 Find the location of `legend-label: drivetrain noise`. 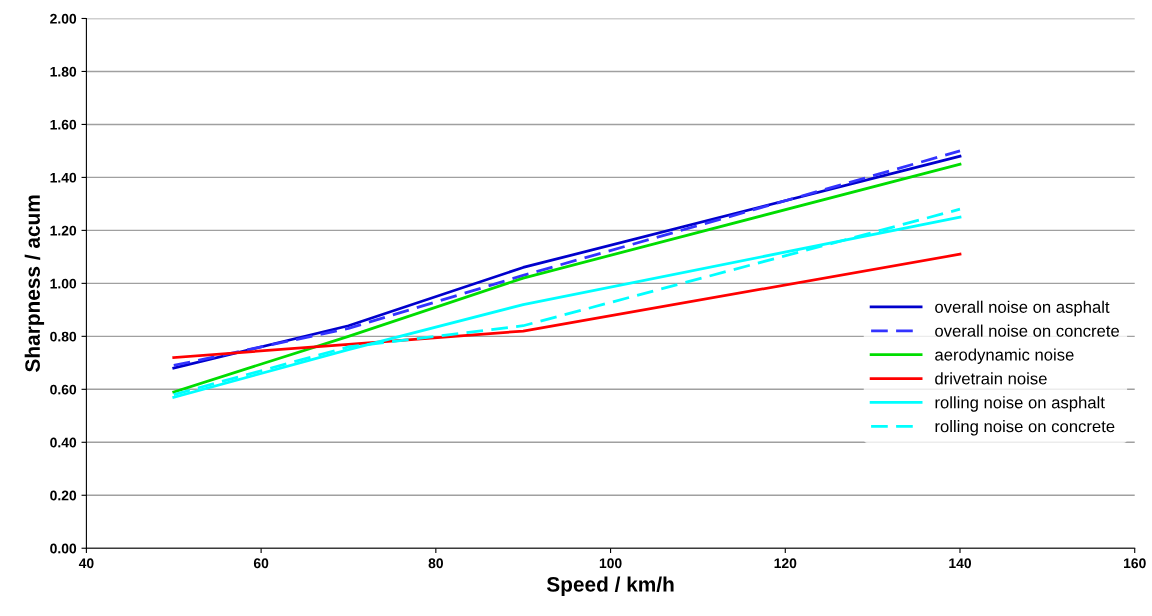

legend-label: drivetrain noise is located at coordinates (991, 378).